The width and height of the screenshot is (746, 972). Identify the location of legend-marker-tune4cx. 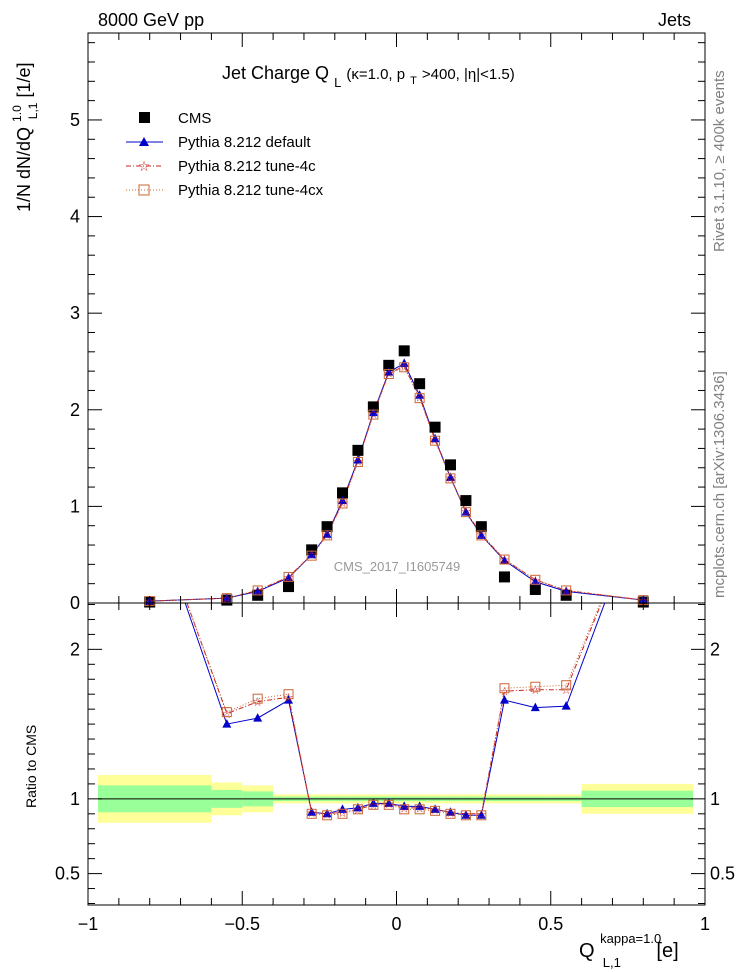
(144, 190).